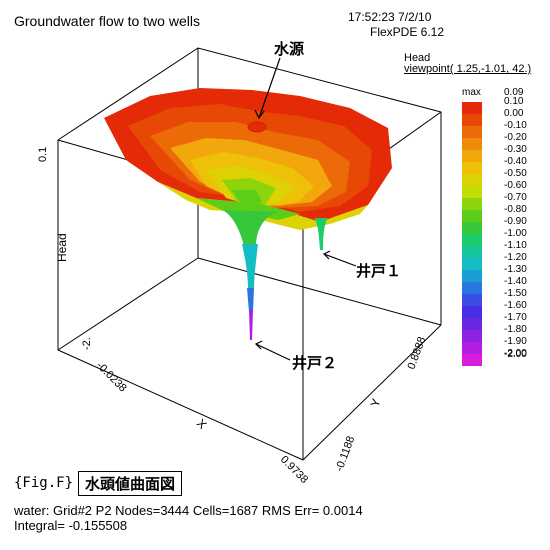 Image resolution: width=550 pixels, height=550 pixels. What do you see at coordinates (407, 32) in the screenshot?
I see `software-version: FlexPDE 6.12` at bounding box center [407, 32].